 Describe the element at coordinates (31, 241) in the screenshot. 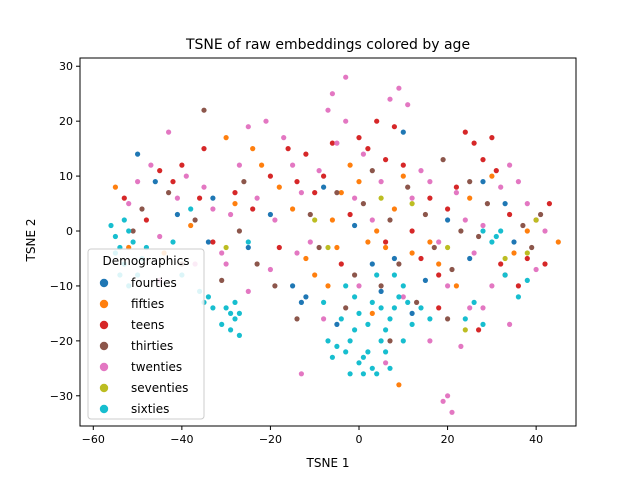

I see `y-axis-label: TSNE 2` at that location.